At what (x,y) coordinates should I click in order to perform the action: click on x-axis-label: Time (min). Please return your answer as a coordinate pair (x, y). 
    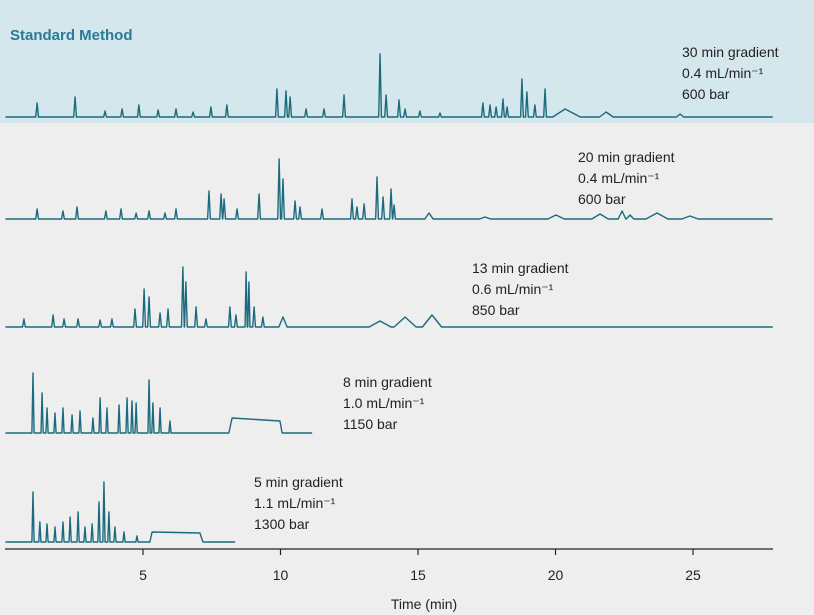
    Looking at the image, I should click on (424, 604).